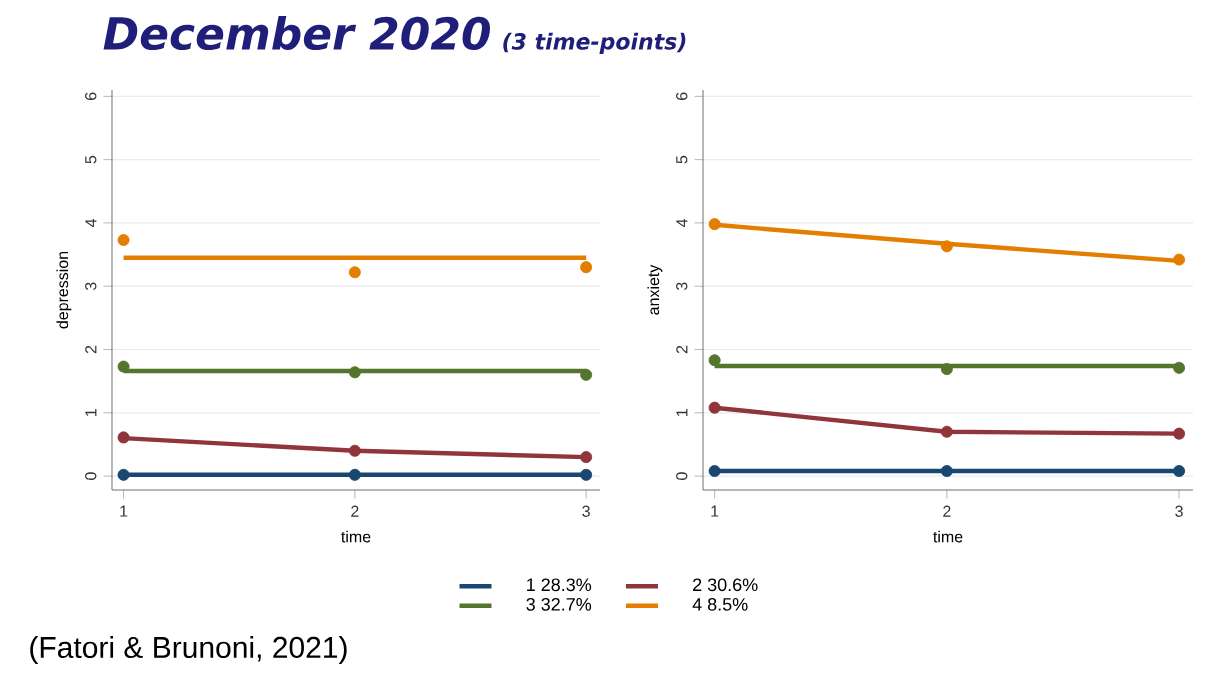  What do you see at coordinates (720, 604) in the screenshot?
I see `legend-label: 4 8.5%` at bounding box center [720, 604].